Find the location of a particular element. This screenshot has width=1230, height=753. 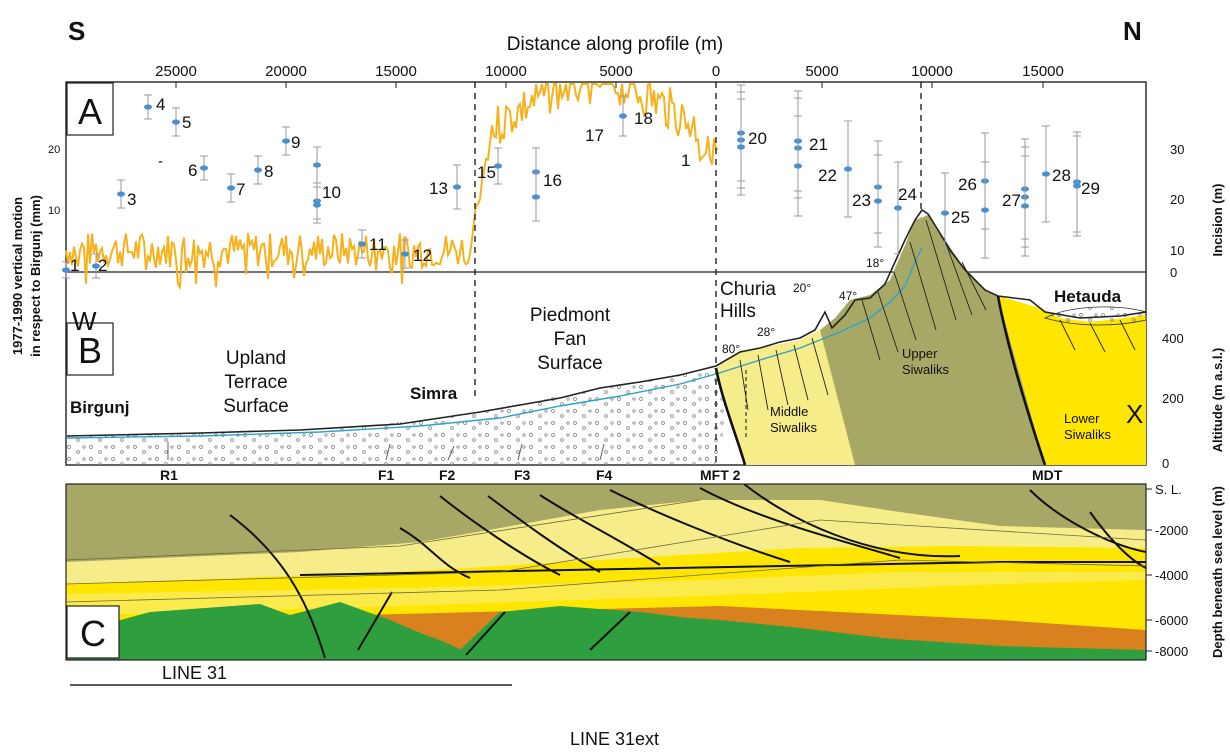

station-label-20: 20 is located at coordinates (757, 138).